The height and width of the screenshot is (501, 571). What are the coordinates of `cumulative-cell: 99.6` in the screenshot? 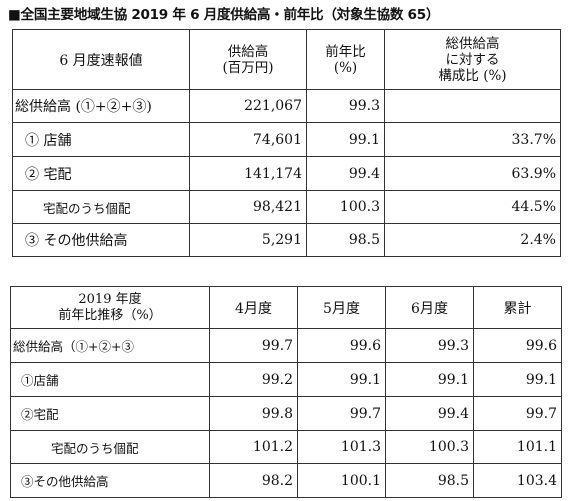 It's located at (517, 345).